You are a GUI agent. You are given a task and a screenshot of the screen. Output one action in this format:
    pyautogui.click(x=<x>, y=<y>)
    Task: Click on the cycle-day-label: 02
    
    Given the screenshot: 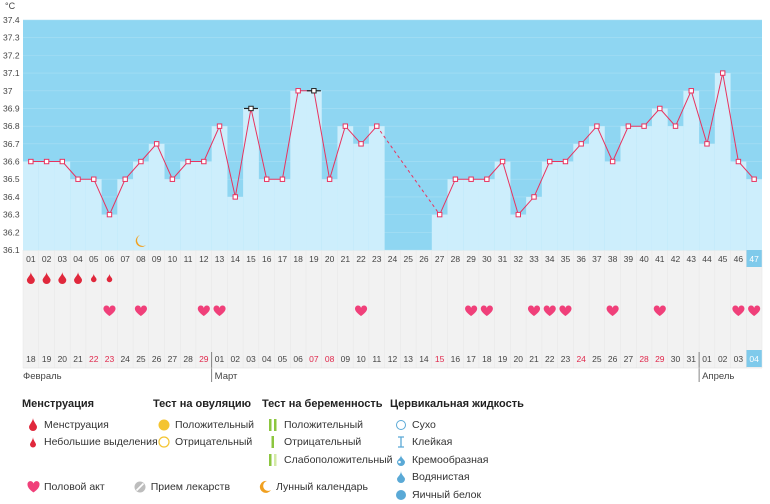 What is the action you would take?
    pyautogui.click(x=47, y=259)
    